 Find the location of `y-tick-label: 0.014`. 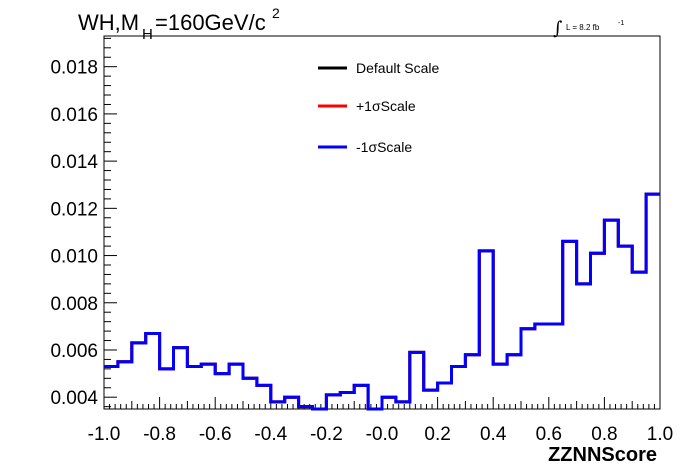

y-tick-label: 0.014 is located at coordinates (74, 162).